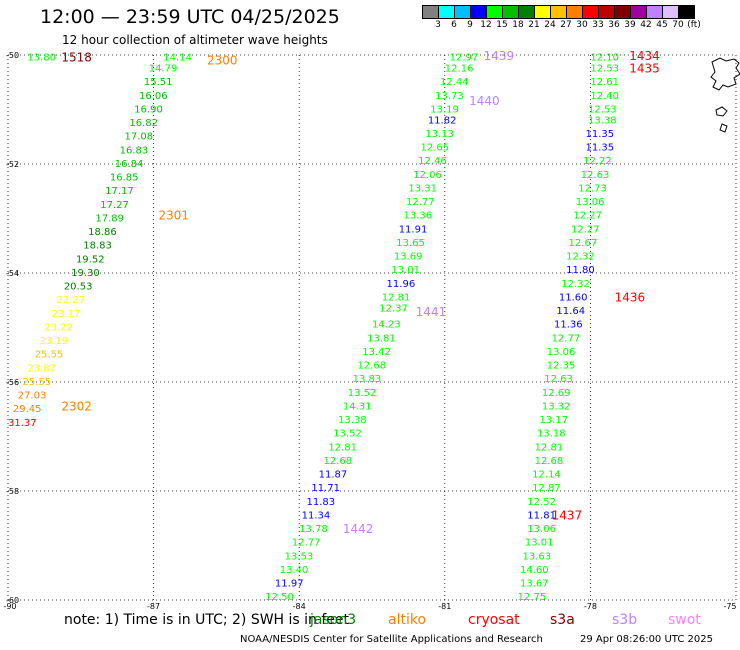 The image size is (740, 650). What do you see at coordinates (431, 312) in the screenshot?
I see `pass-number-label: 1441` at bounding box center [431, 312].